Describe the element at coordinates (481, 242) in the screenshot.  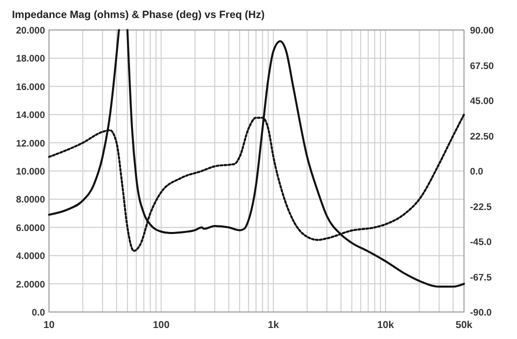
I see `y2-tick-label: -45.0` at that location.